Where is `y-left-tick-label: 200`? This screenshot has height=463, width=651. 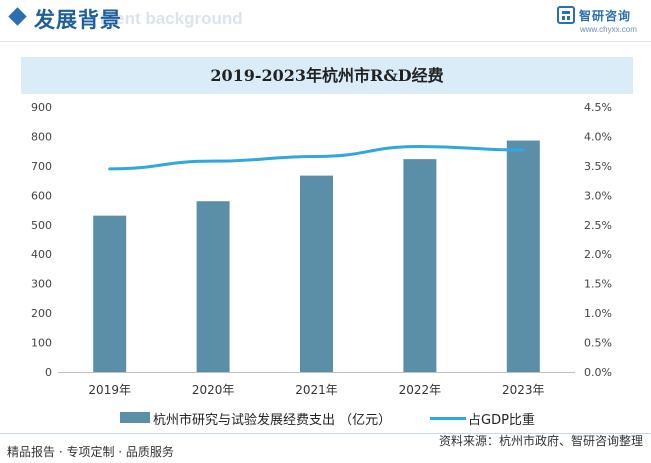
y-left-tick-label: 200 is located at coordinates (41, 313).